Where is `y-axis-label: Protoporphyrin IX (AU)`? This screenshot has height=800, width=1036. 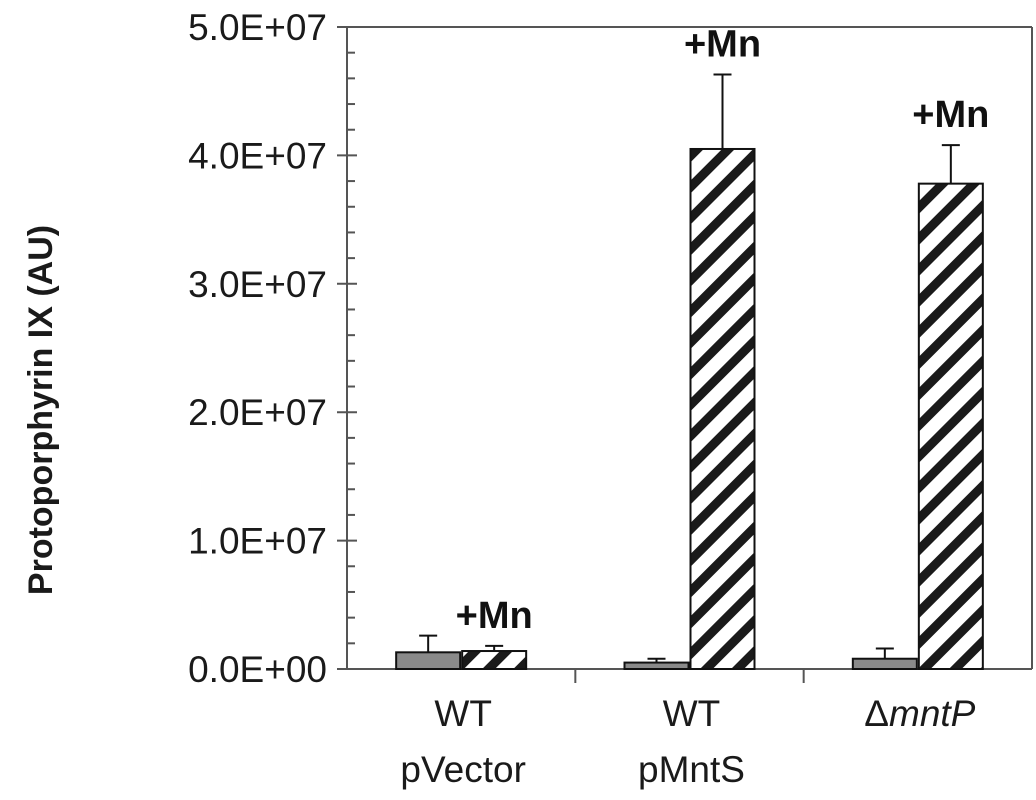
y-axis-label: Protoporphyrin IX (AU) is located at coordinates (41, 410).